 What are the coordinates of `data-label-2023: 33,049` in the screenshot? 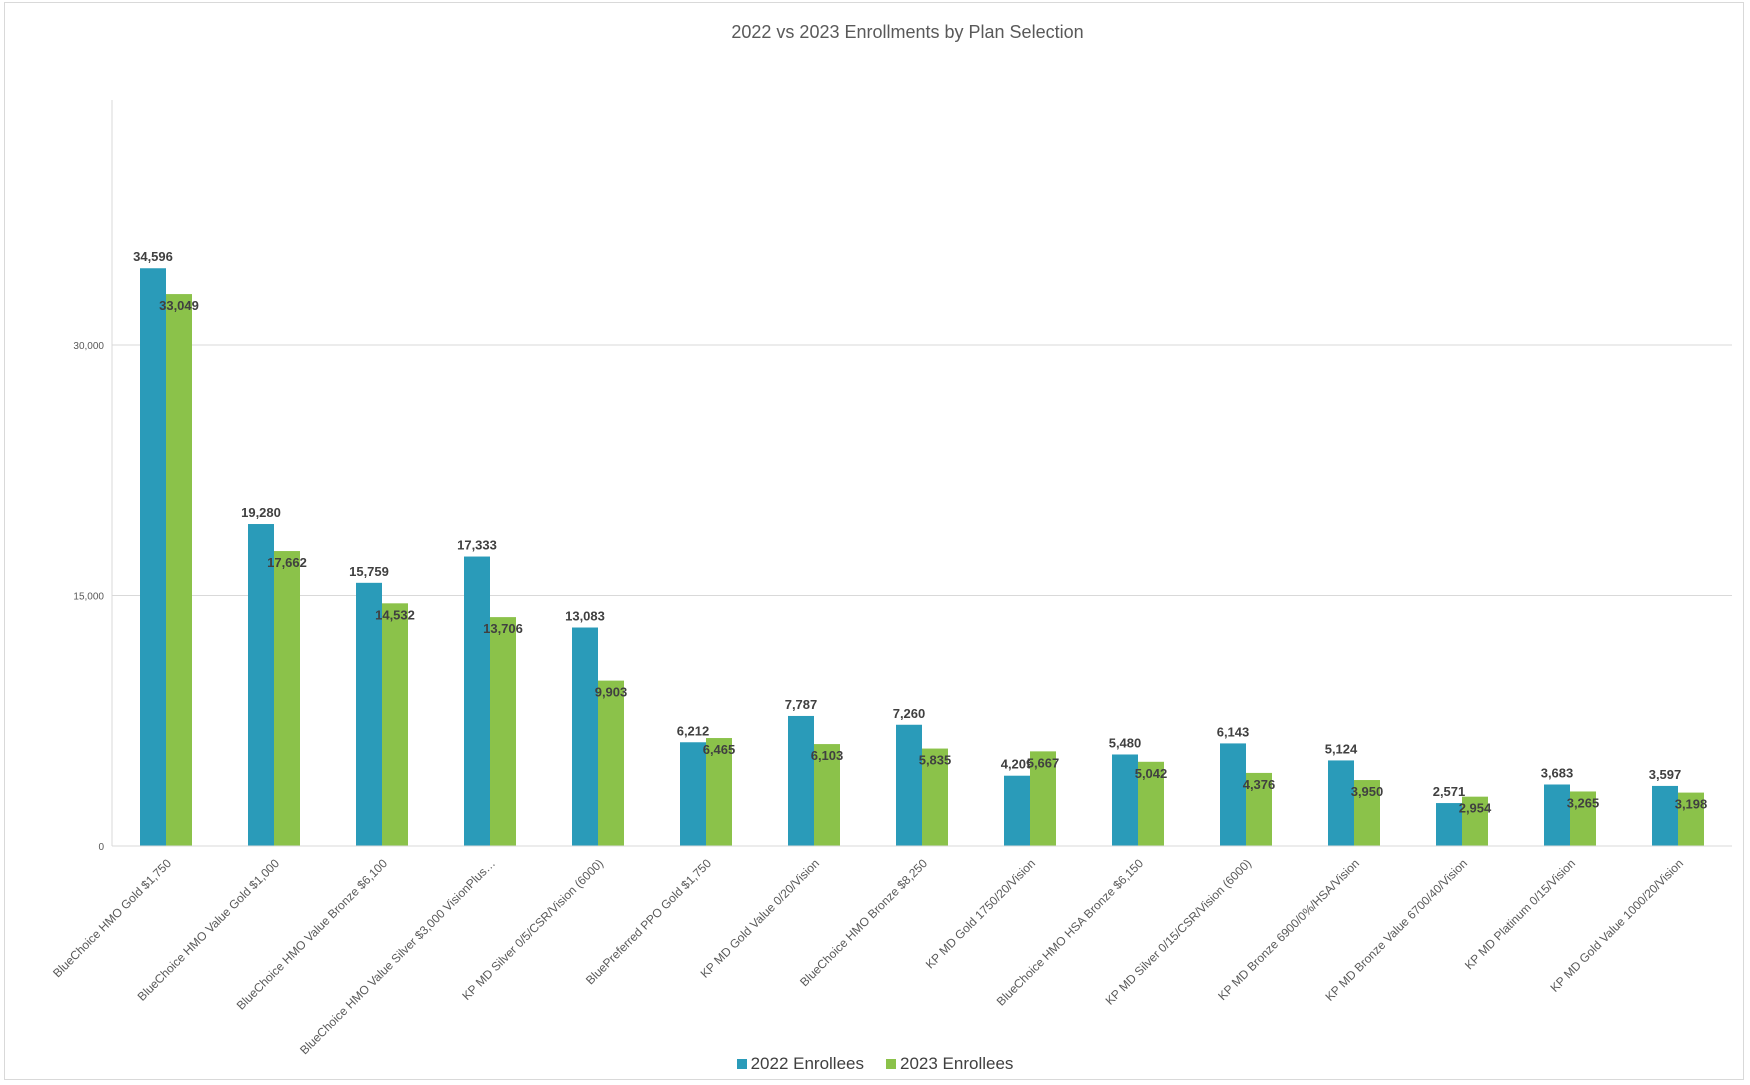 It's located at (179, 305).